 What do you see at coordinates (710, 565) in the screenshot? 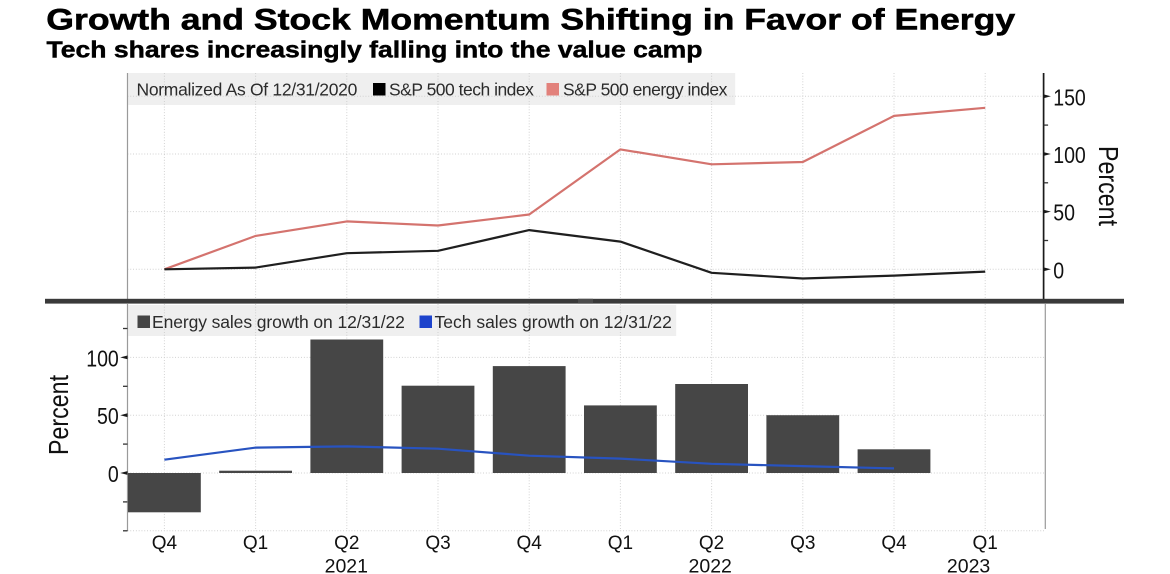
I see `svg-text: 2022` at bounding box center [710, 565].